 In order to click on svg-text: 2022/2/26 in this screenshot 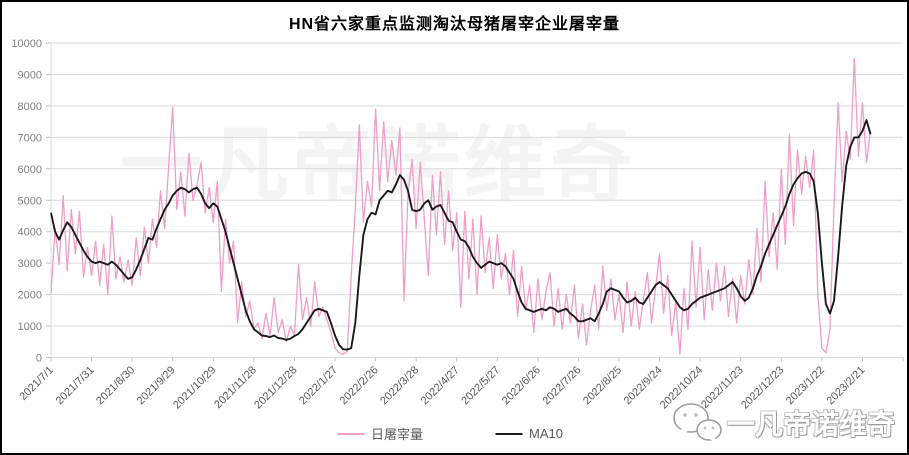, I will do `click(359, 385)`.